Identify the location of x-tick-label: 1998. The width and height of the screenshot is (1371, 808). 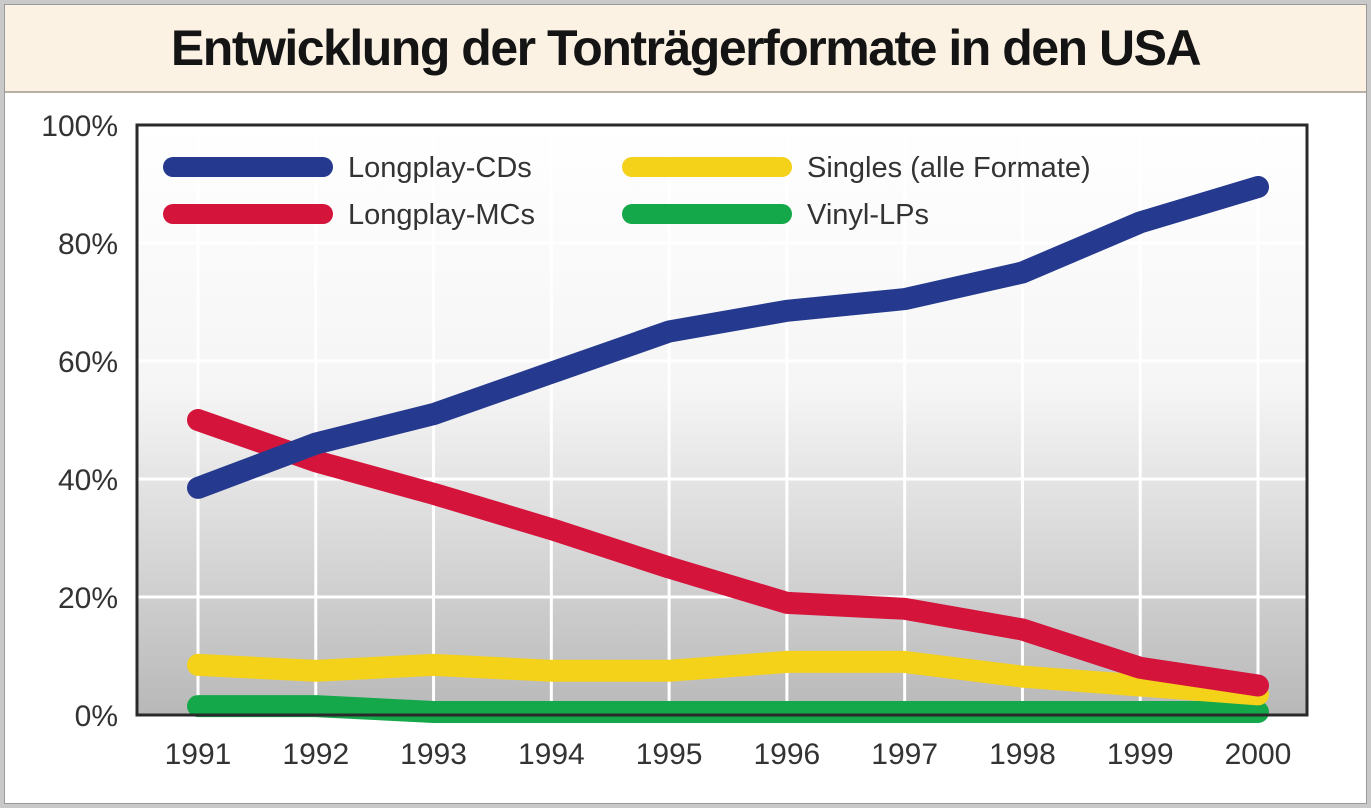
(1022, 754).